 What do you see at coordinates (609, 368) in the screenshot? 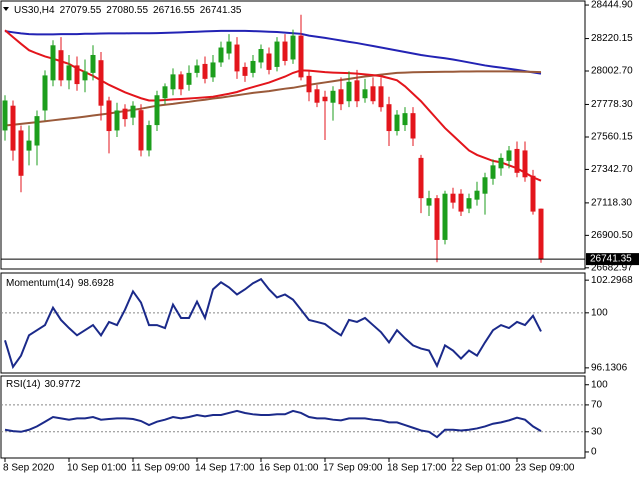
I see `y-tick-label: 96.1306` at bounding box center [609, 368].